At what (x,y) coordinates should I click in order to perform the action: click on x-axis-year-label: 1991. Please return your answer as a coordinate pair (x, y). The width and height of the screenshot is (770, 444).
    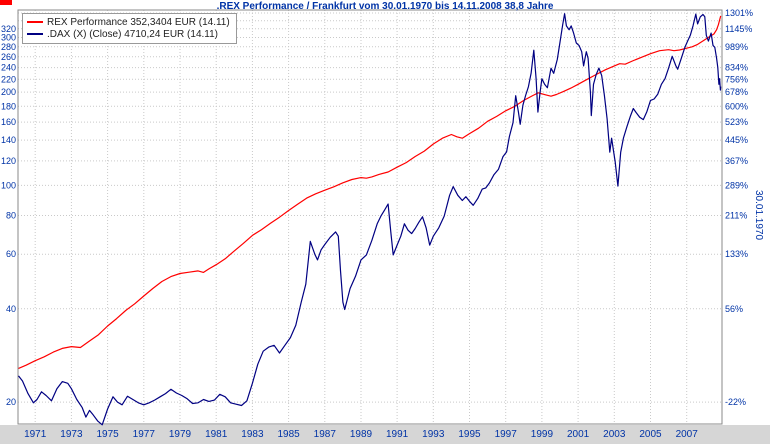
    Looking at the image, I should click on (397, 434).